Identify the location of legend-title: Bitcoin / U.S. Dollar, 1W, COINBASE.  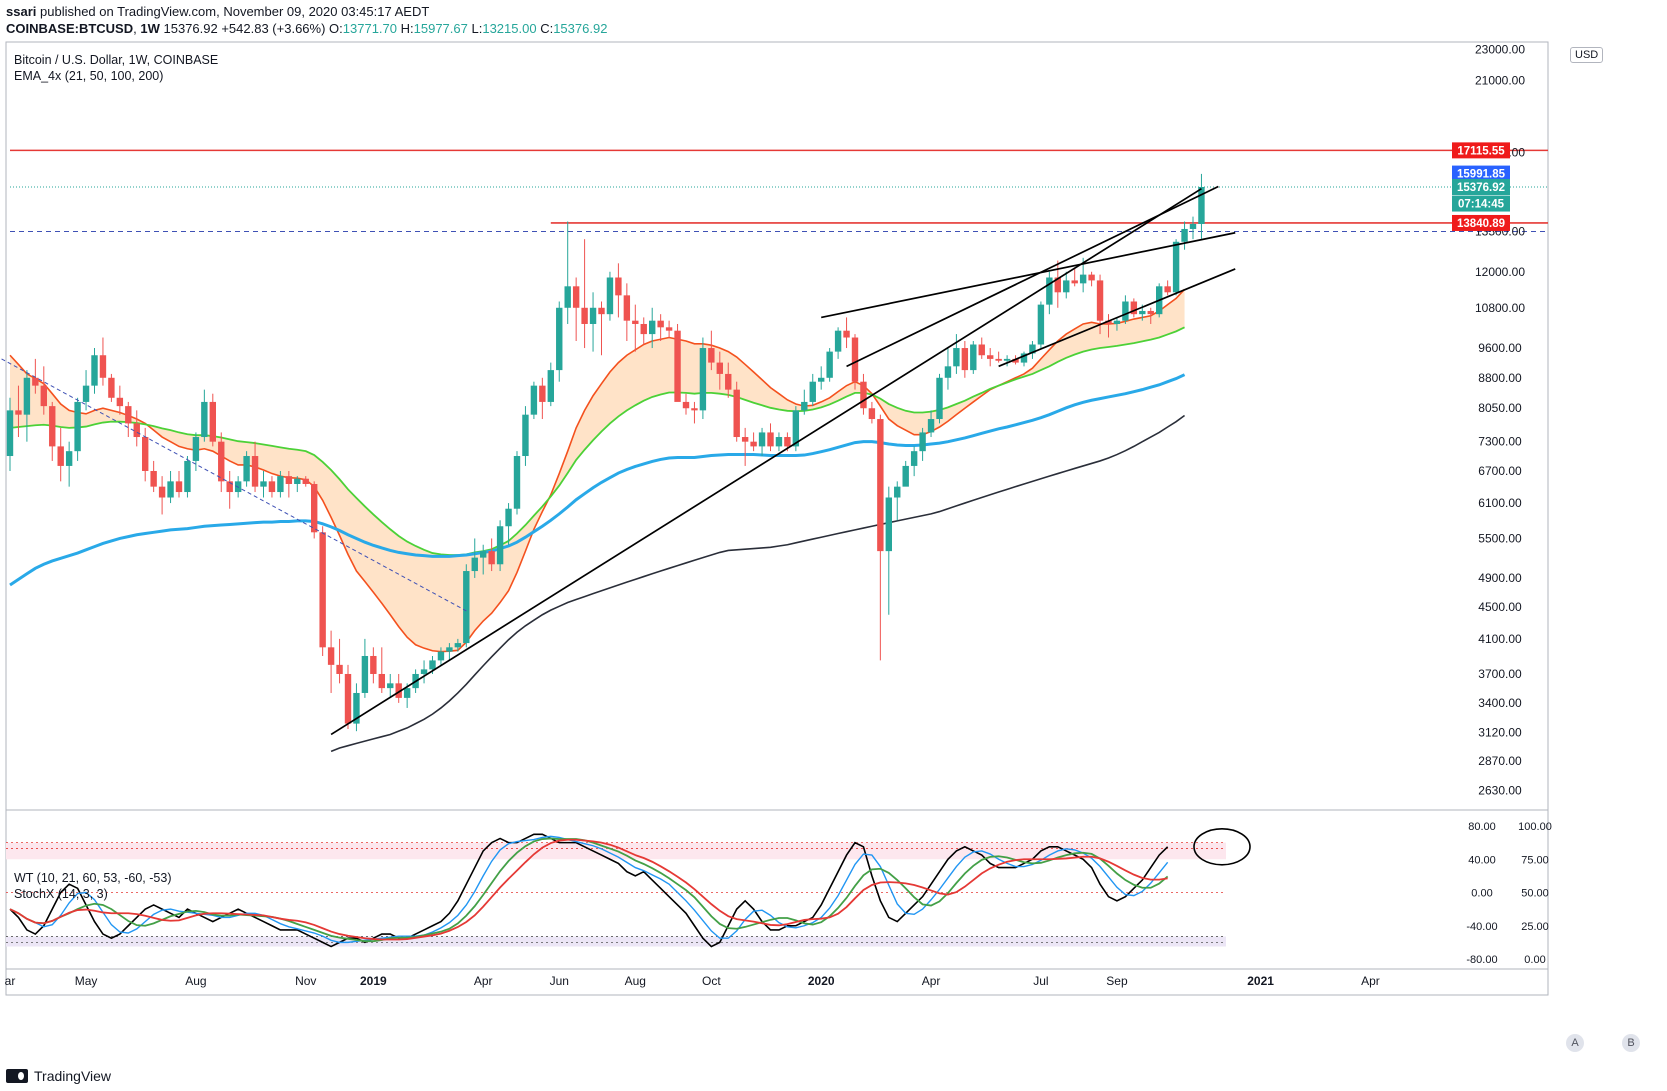
(116, 60).